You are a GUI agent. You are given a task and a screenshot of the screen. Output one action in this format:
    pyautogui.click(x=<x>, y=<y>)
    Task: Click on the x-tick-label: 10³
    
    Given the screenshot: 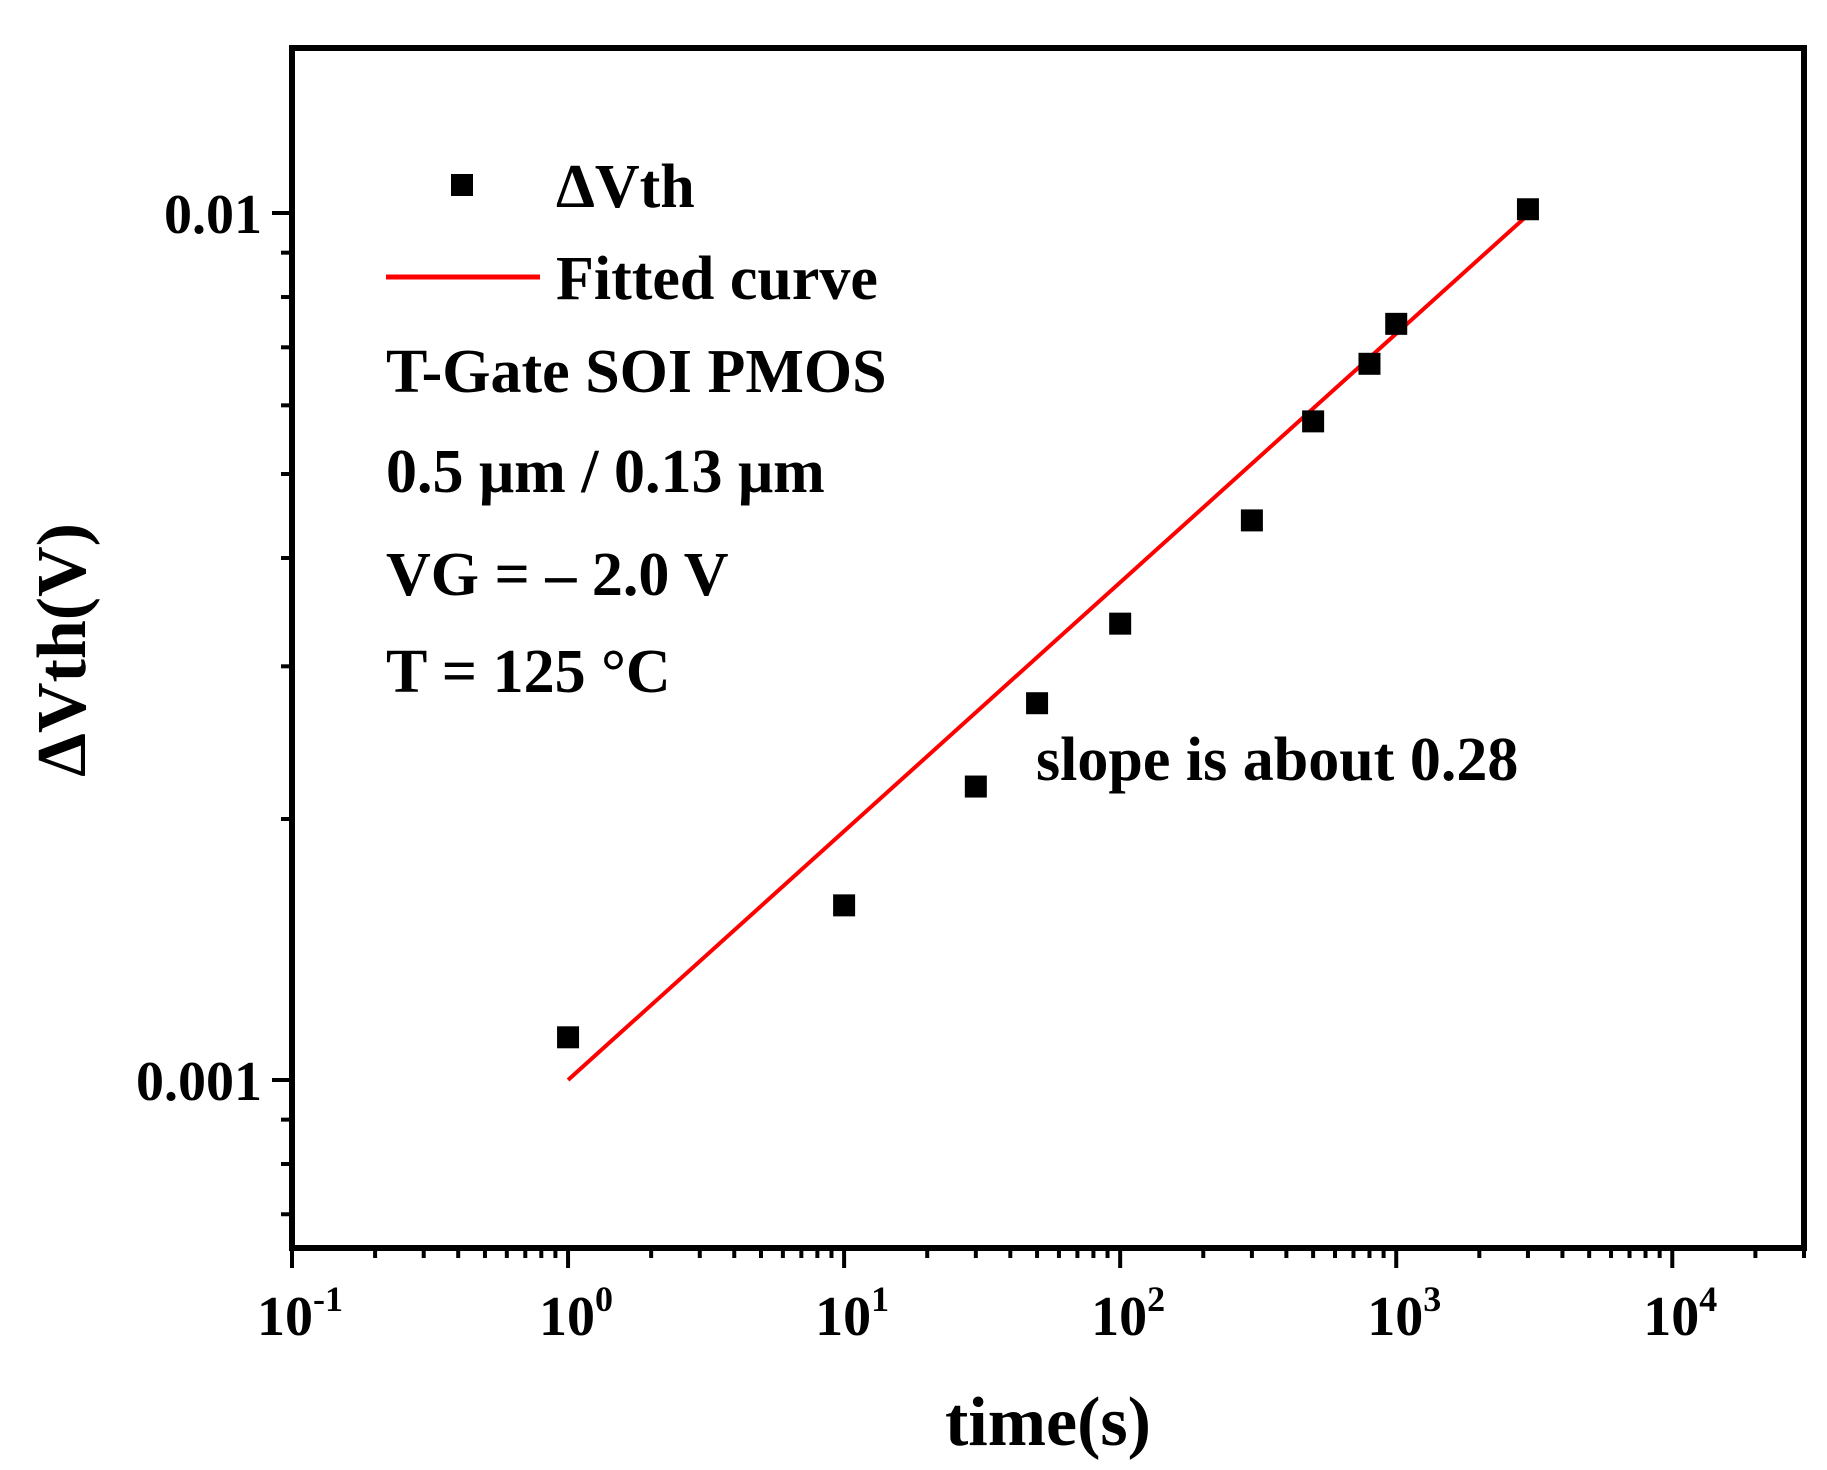 What is the action you would take?
    pyautogui.click(x=1404, y=1313)
    